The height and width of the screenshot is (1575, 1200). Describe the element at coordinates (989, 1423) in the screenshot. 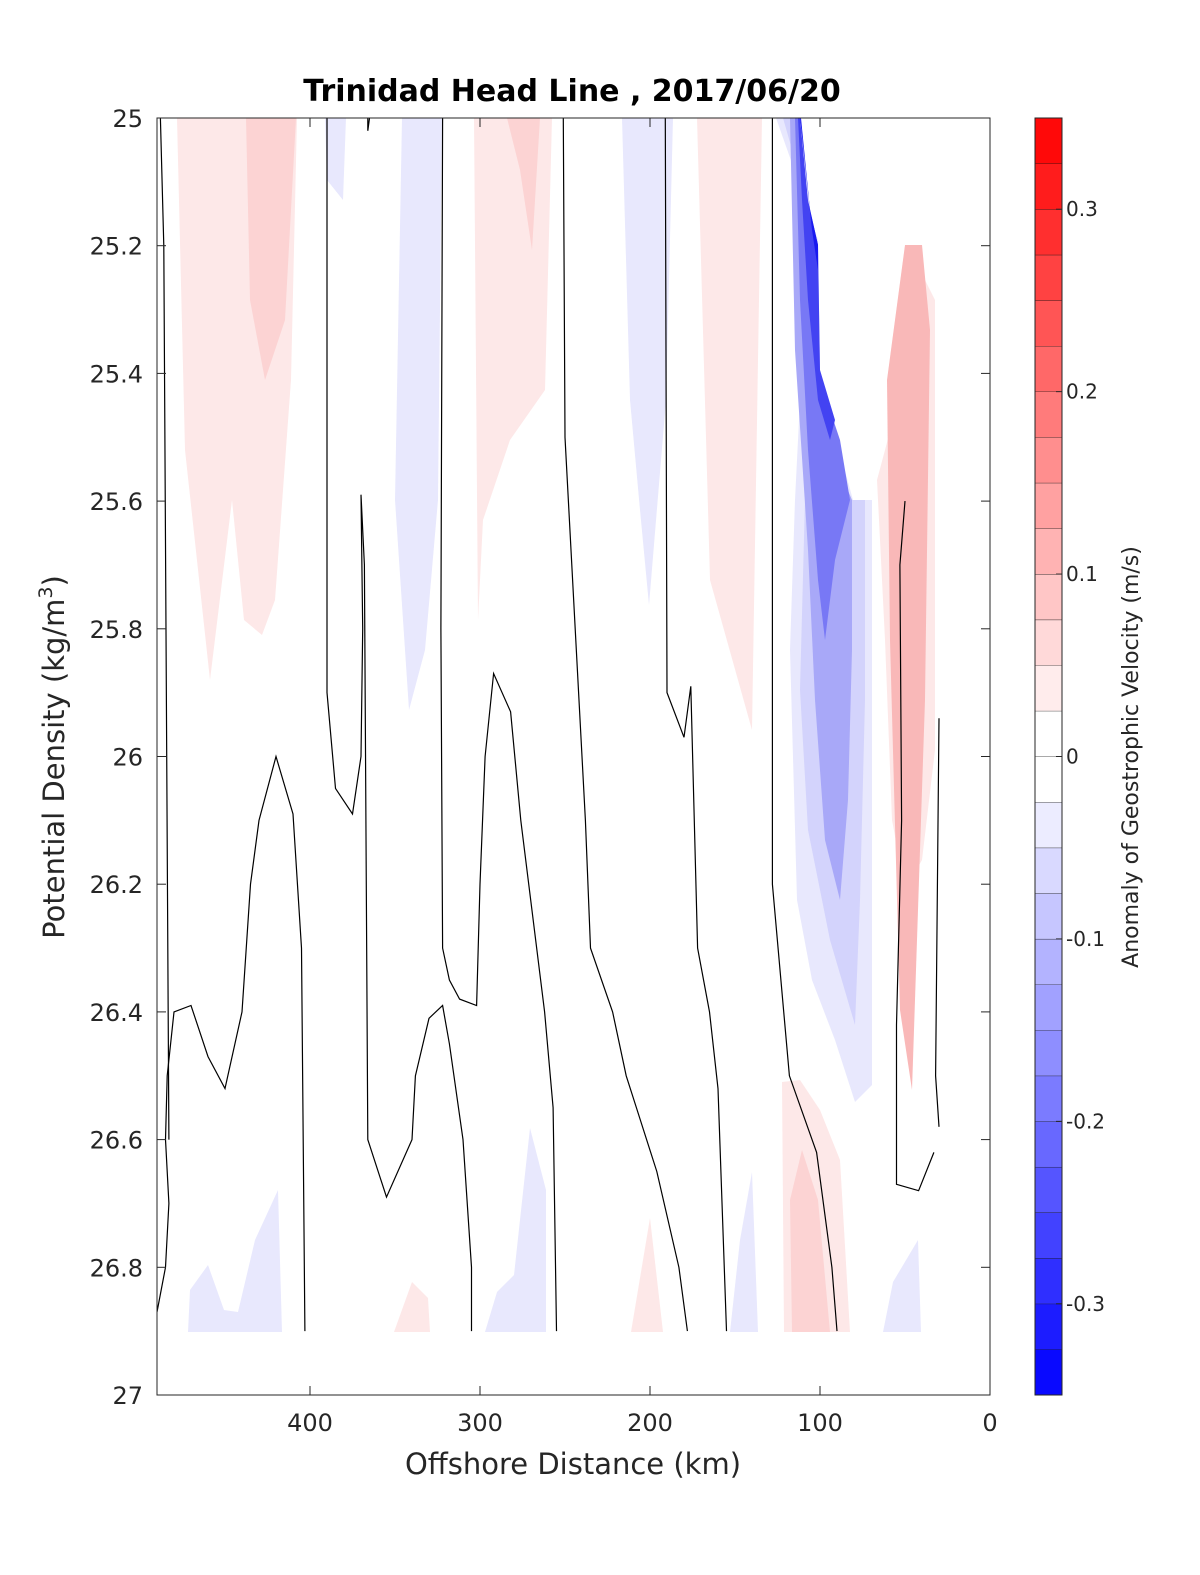

I see `x-tick-label: 0` at that location.